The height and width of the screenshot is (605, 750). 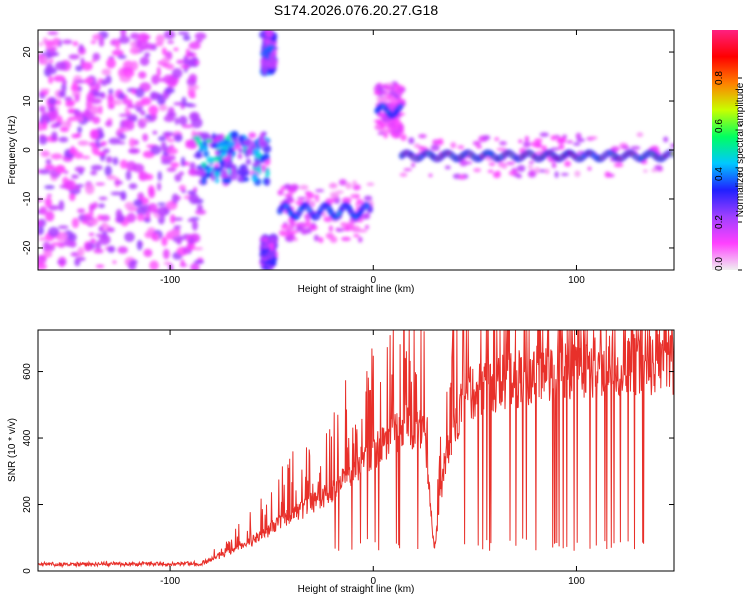 What do you see at coordinates (170, 280) in the screenshot?
I see `x-tick-label: -100` at bounding box center [170, 280].